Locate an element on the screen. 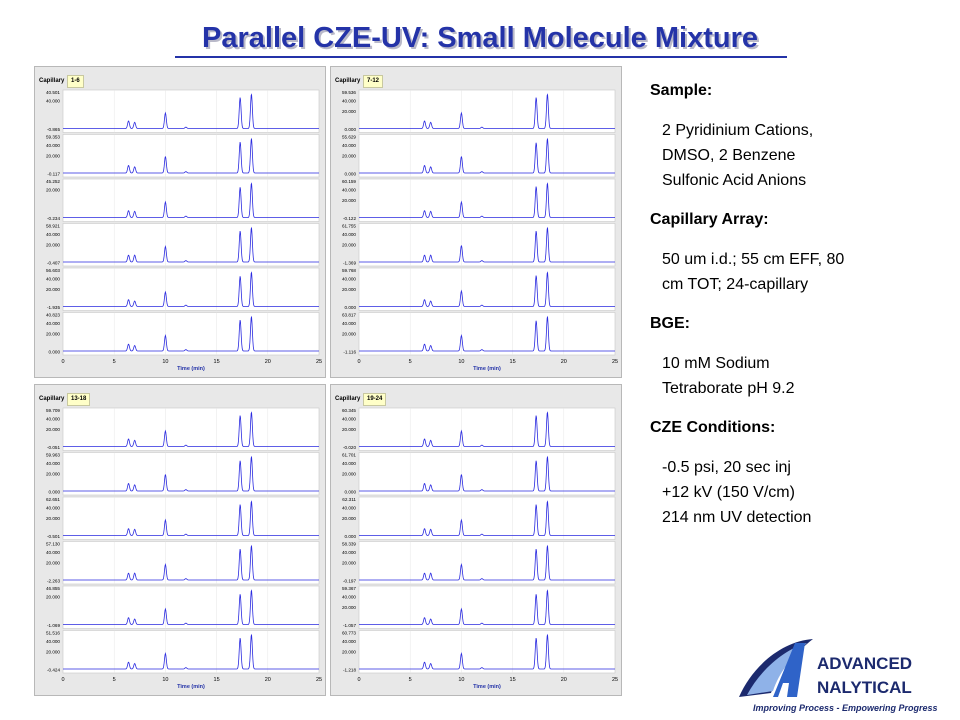 The width and height of the screenshot is (960, 720). logo-line1: ADVANCED is located at coordinates (864, 663).